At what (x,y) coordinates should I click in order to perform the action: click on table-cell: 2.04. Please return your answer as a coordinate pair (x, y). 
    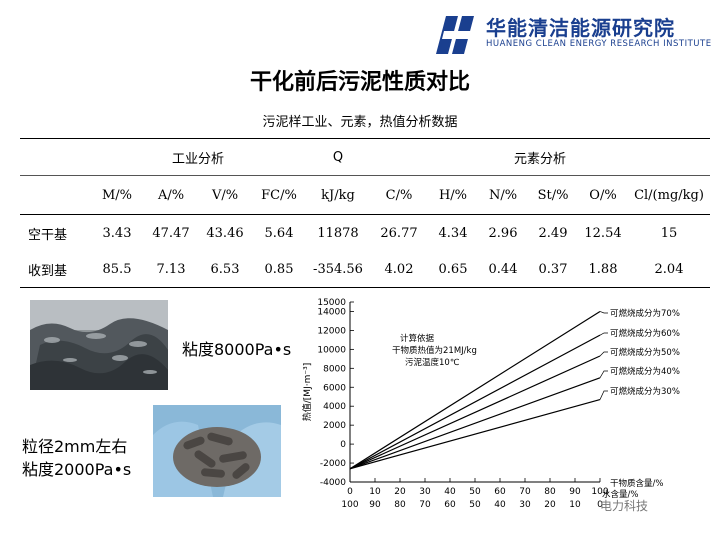
    Looking at the image, I should click on (669, 269).